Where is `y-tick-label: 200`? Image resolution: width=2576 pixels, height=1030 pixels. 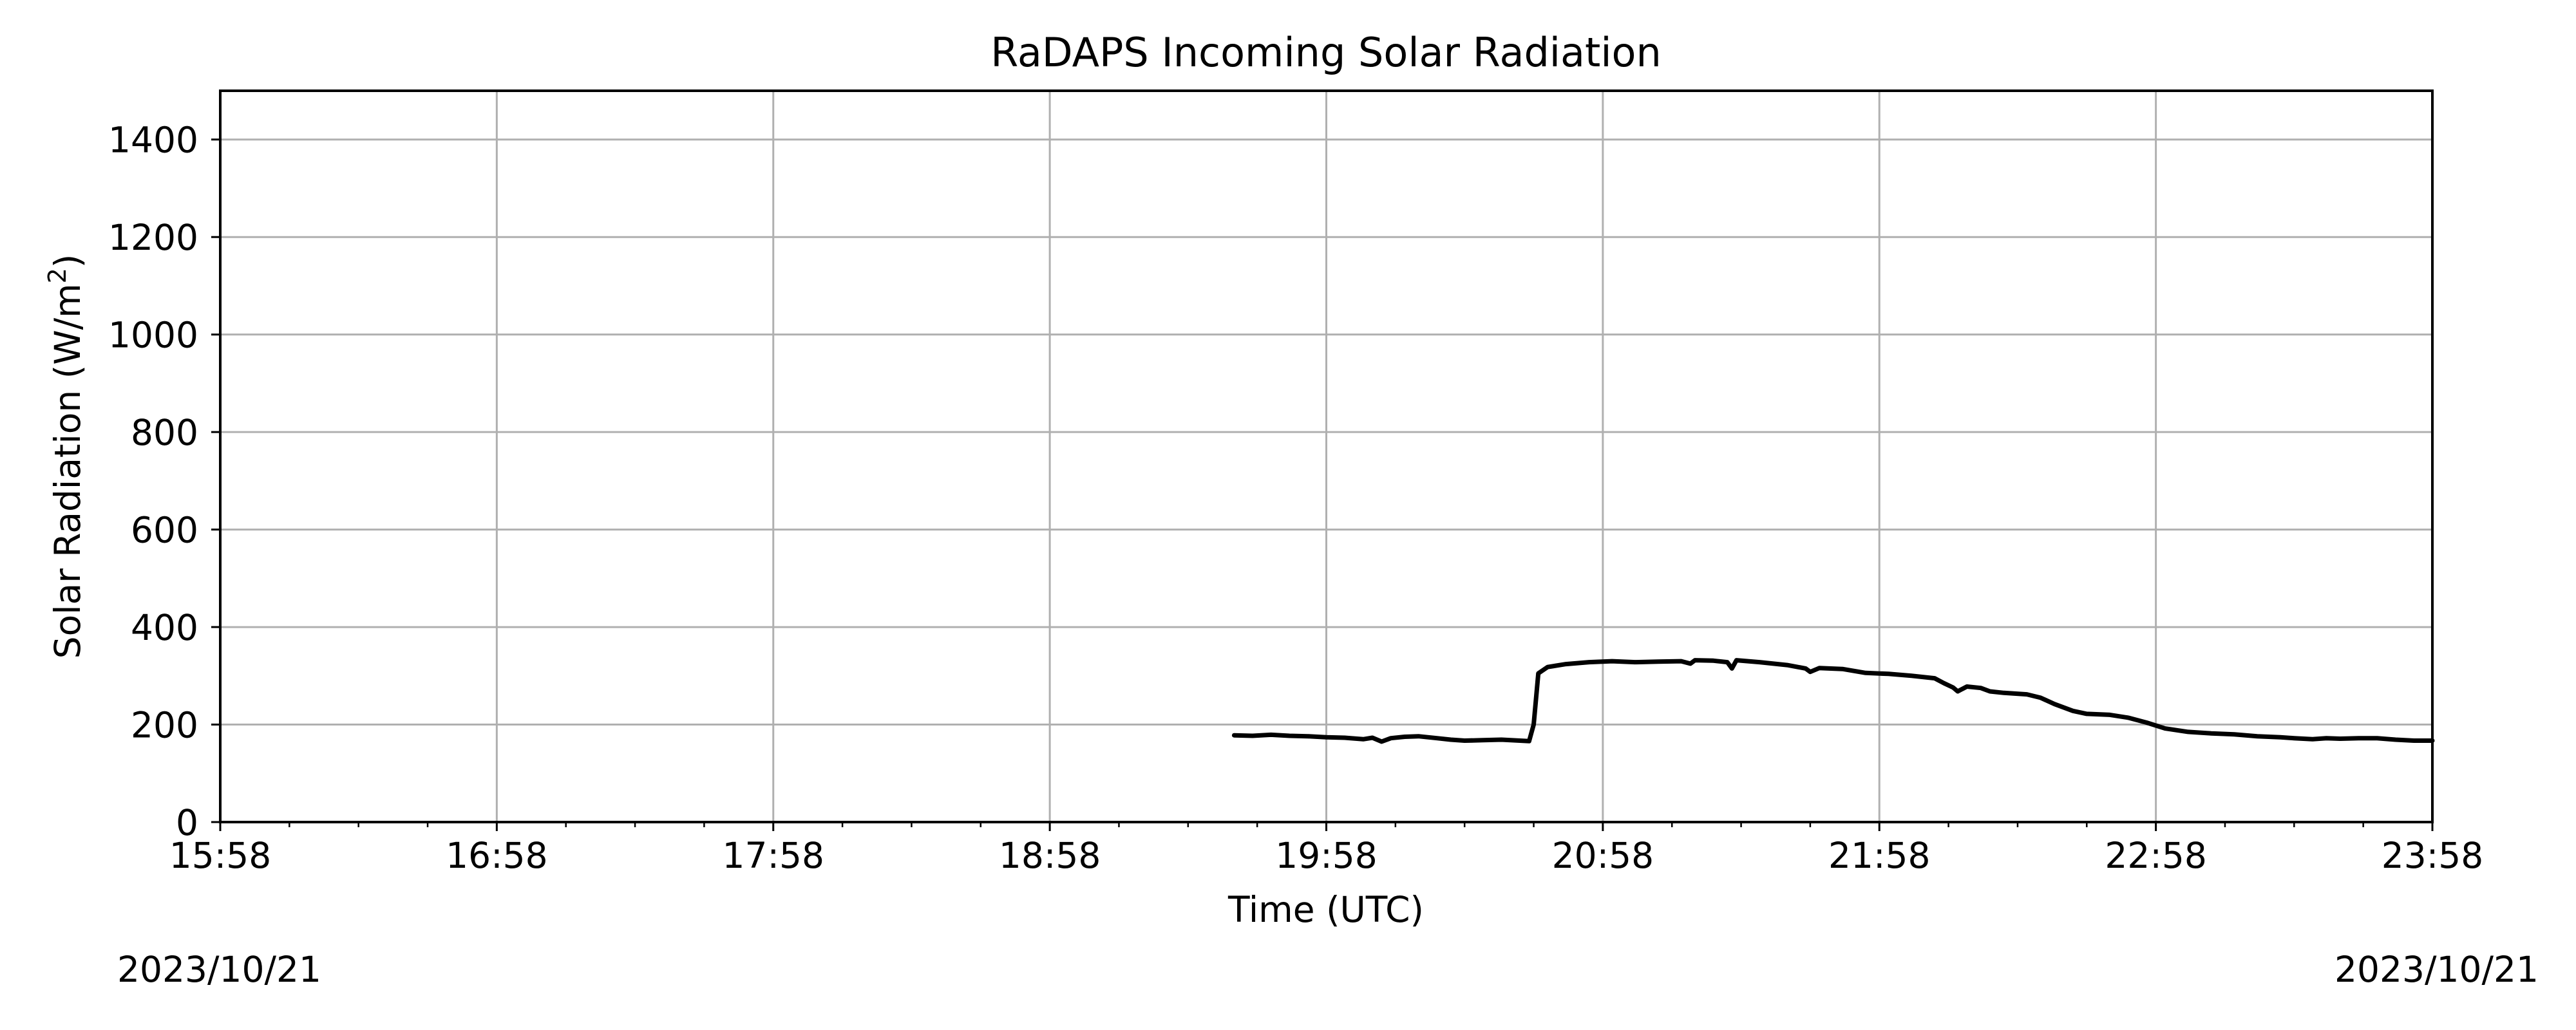
y-tick-label: 200 is located at coordinates (164, 726).